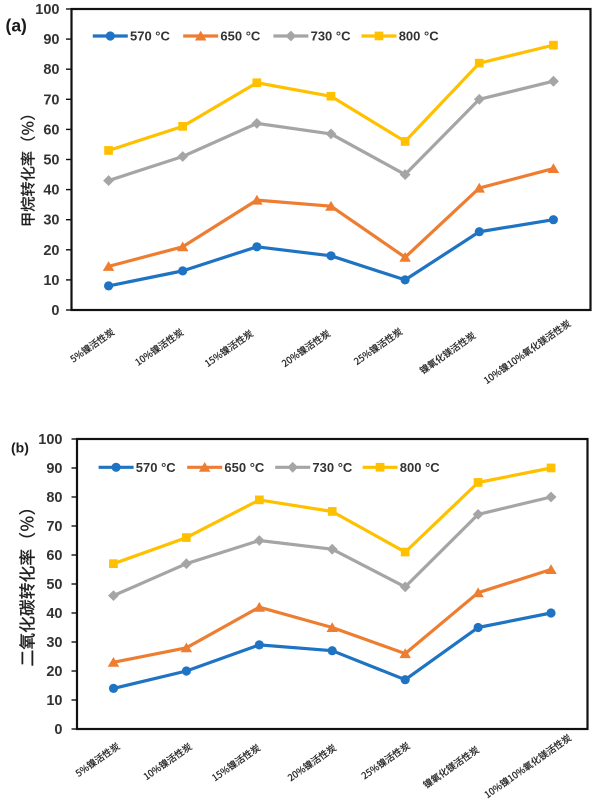 The width and height of the screenshot is (600, 809). I want to click on svg-text: (a), so click(16, 26).